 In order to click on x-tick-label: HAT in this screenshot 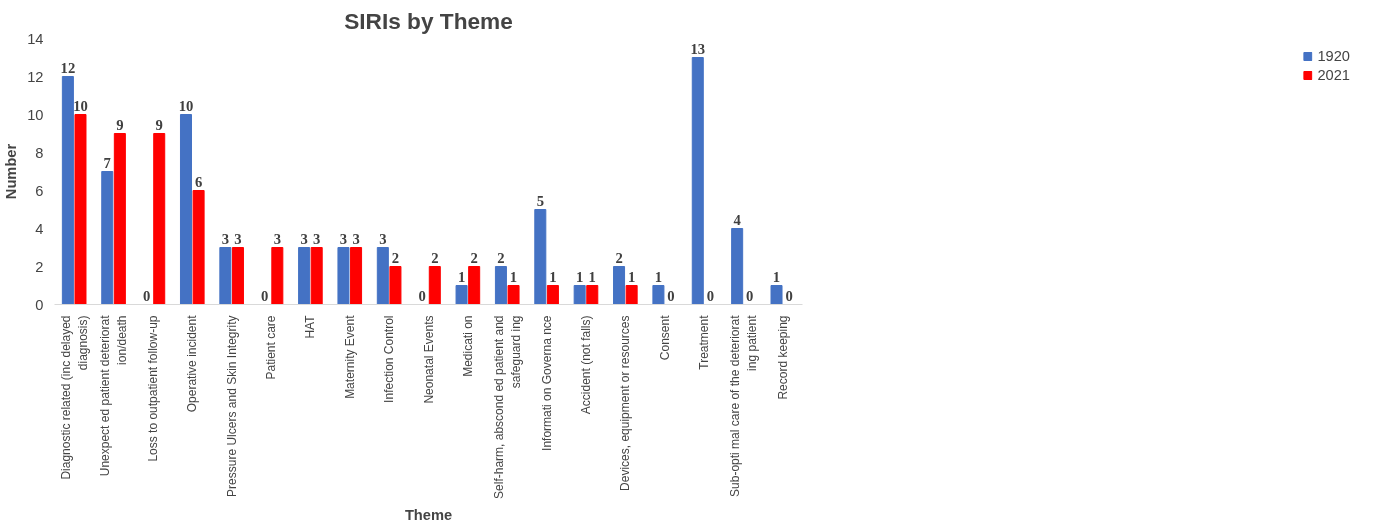, I will do `click(310, 326)`.